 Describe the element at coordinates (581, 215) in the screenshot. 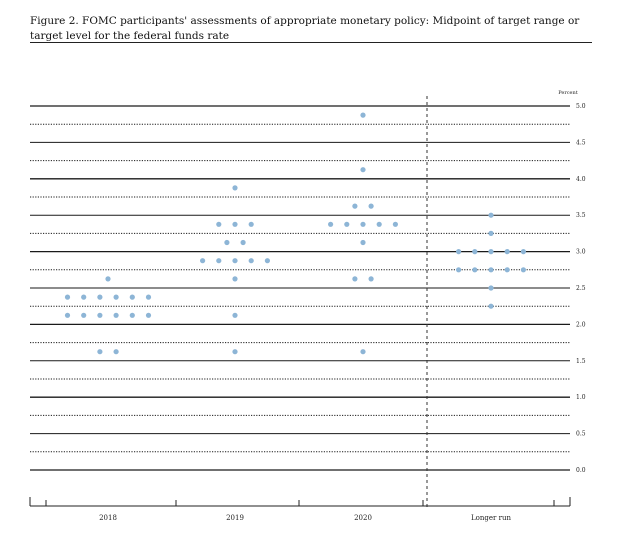

I see `y-tick-label: 3.5` at that location.